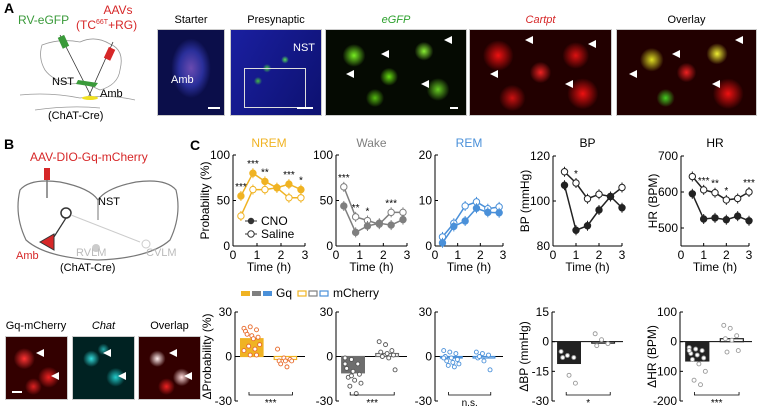  What do you see at coordinates (169, 326) in the screenshot?
I see `image-title-overlap: Overlap` at bounding box center [169, 326].